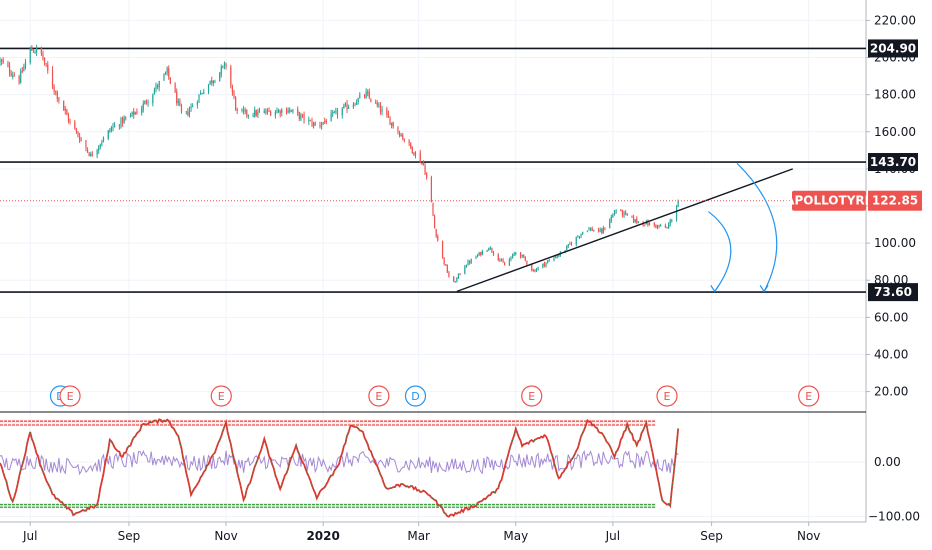 The image size is (932, 550). What do you see at coordinates (415, 396) in the screenshot?
I see `dividend-marker: D` at bounding box center [415, 396].